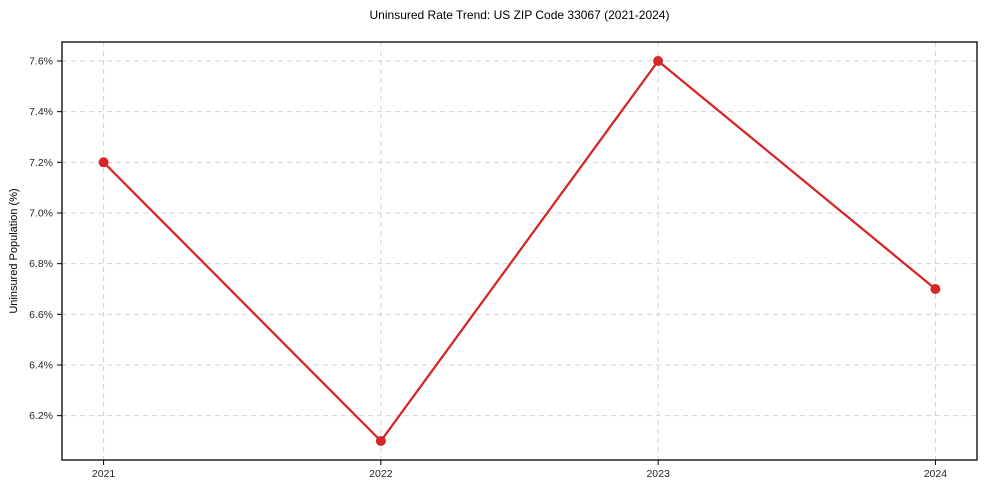 The width and height of the screenshot is (989, 490). What do you see at coordinates (41, 366) in the screenshot?
I see `y-tick-label: 6.4%` at bounding box center [41, 366].